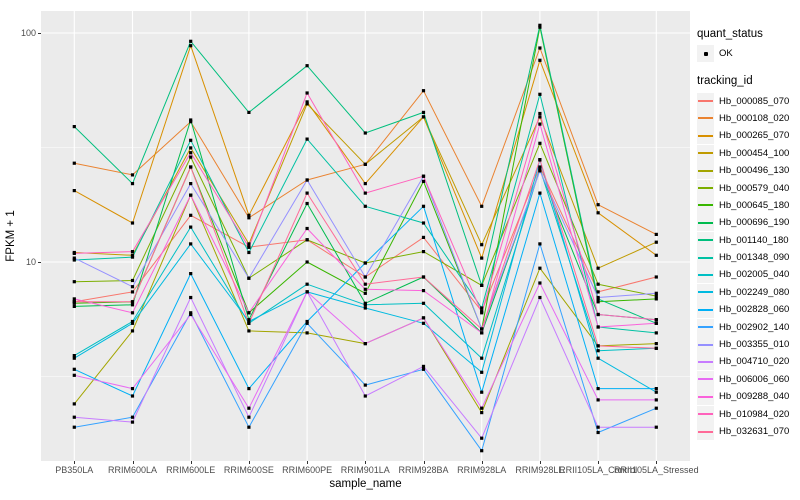 This screenshot has height=500, width=800. What do you see at coordinates (754, 258) in the screenshot?
I see `legend-item-label: Hb_001348_090` at bounding box center [754, 258].